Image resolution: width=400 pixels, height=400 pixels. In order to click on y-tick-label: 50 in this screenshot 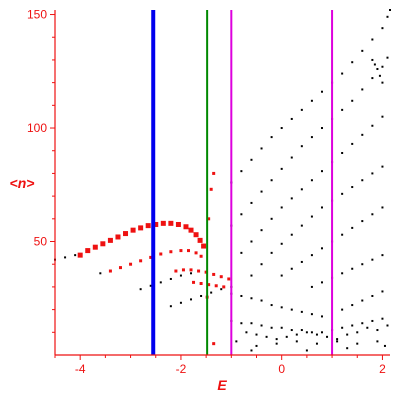, I will do `click(41, 242)`.